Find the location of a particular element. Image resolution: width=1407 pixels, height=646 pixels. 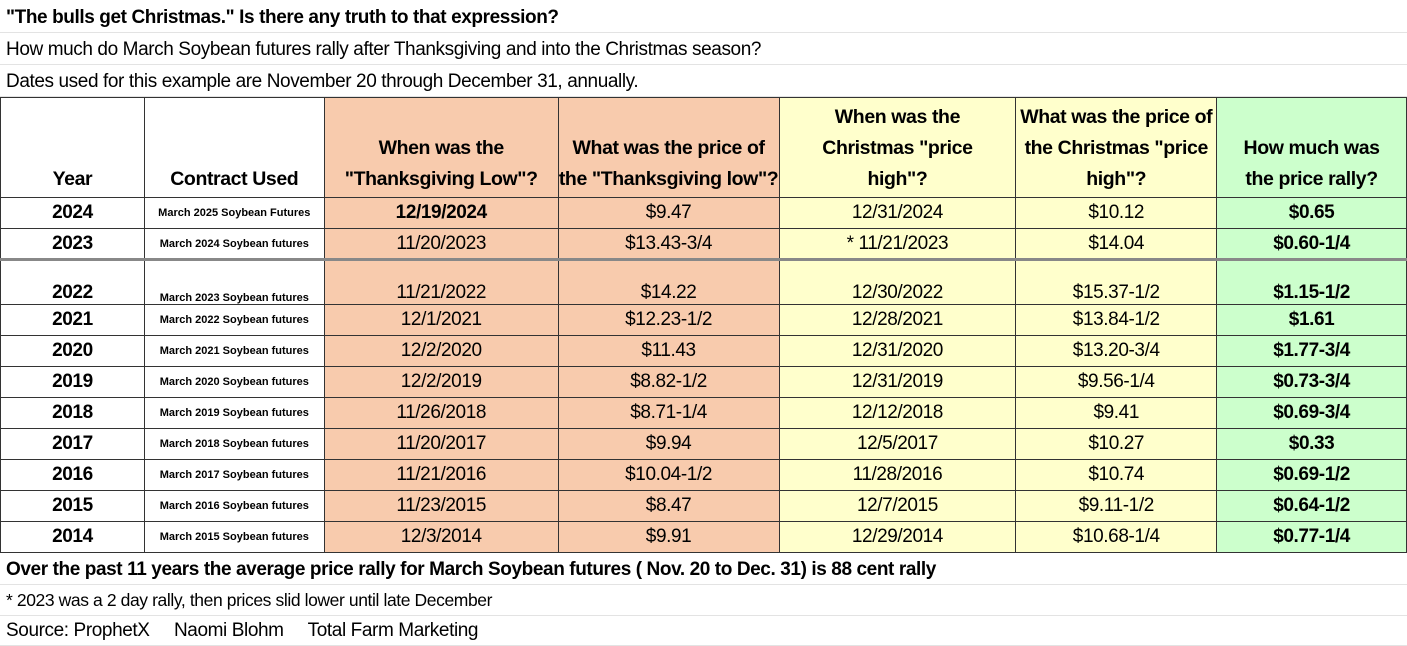

cell-high-date: 11/28/2016 is located at coordinates (897, 475).